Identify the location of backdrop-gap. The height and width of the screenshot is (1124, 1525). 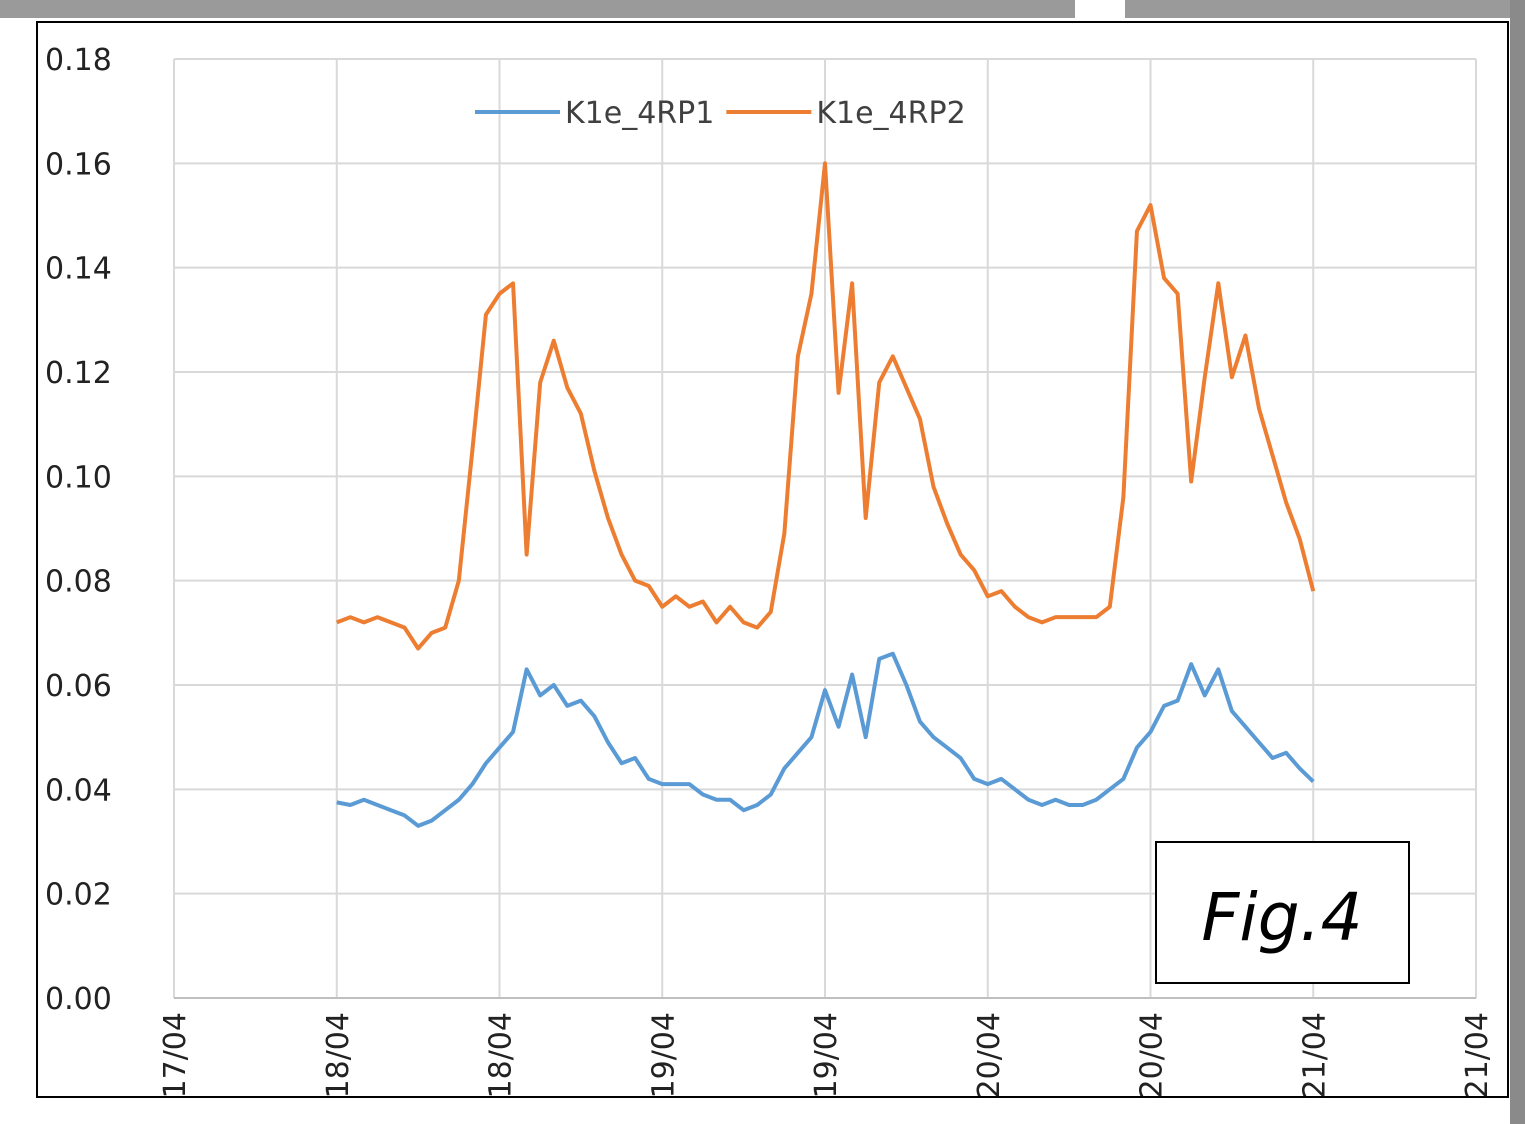
(1100, 9).